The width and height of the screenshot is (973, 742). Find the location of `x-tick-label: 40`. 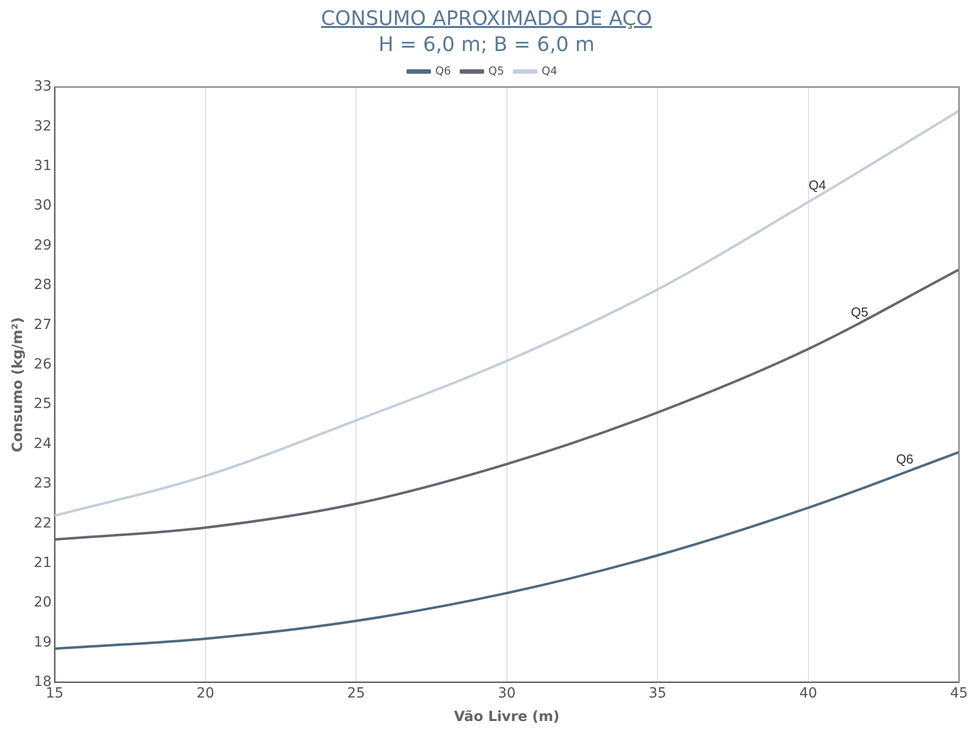

x-tick-label: 40 is located at coordinates (808, 693).